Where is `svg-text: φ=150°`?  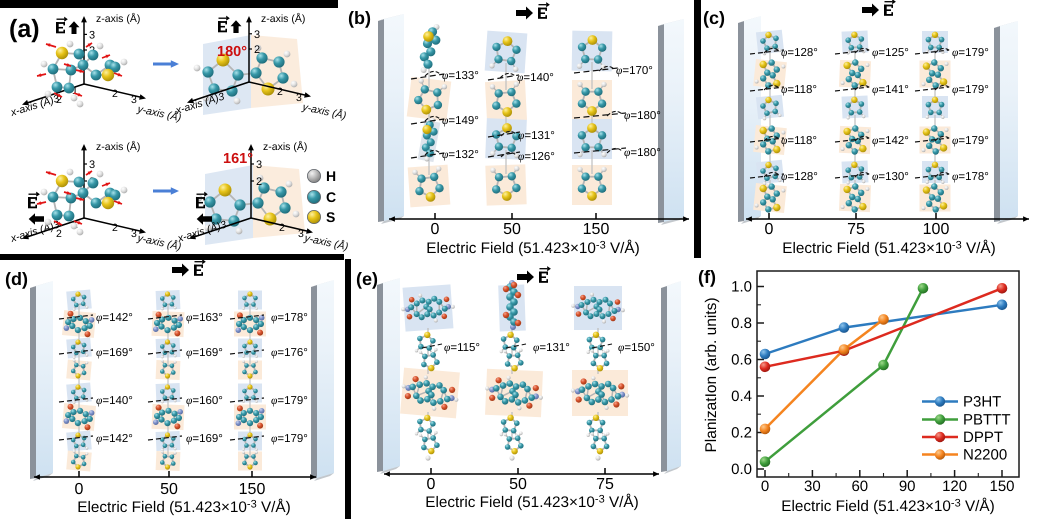
svg-text: φ=150° is located at coordinates (636, 348).